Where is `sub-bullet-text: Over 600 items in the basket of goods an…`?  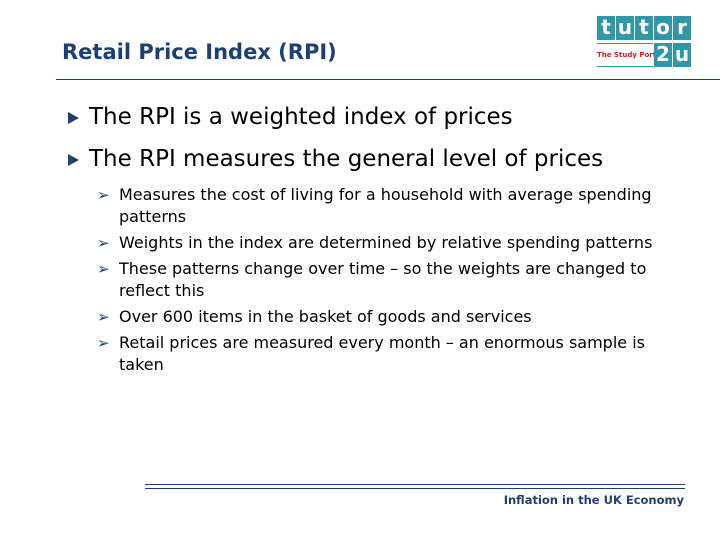 sub-bullet-text: Over 600 items in the basket of goods an… is located at coordinates (325, 316).